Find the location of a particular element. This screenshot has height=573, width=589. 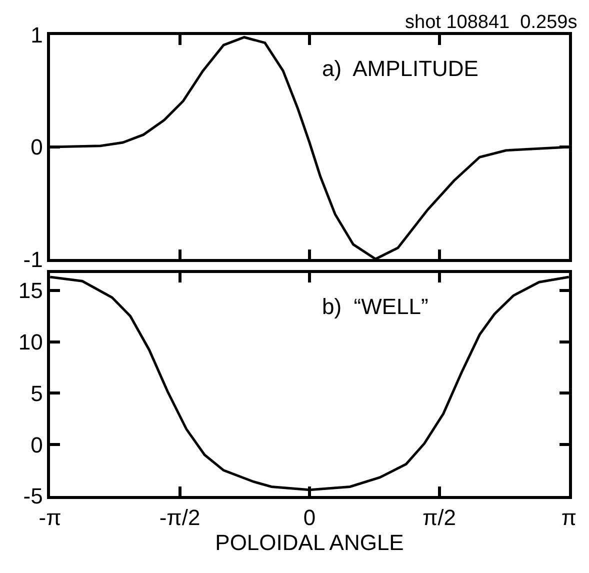

x-tick-label: 0 is located at coordinates (309, 517).